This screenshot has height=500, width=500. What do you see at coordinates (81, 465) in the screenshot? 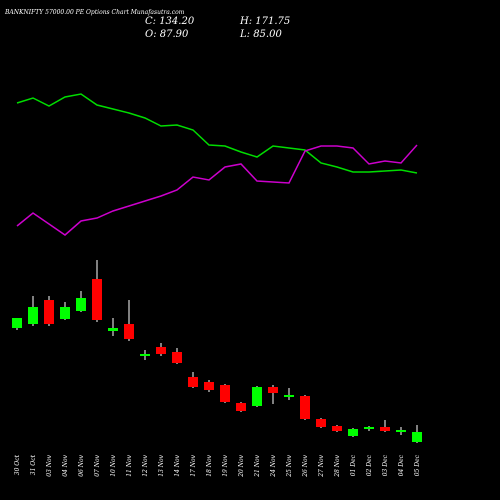
I see `x-tick-label: 06 Nov` at bounding box center [81, 465].